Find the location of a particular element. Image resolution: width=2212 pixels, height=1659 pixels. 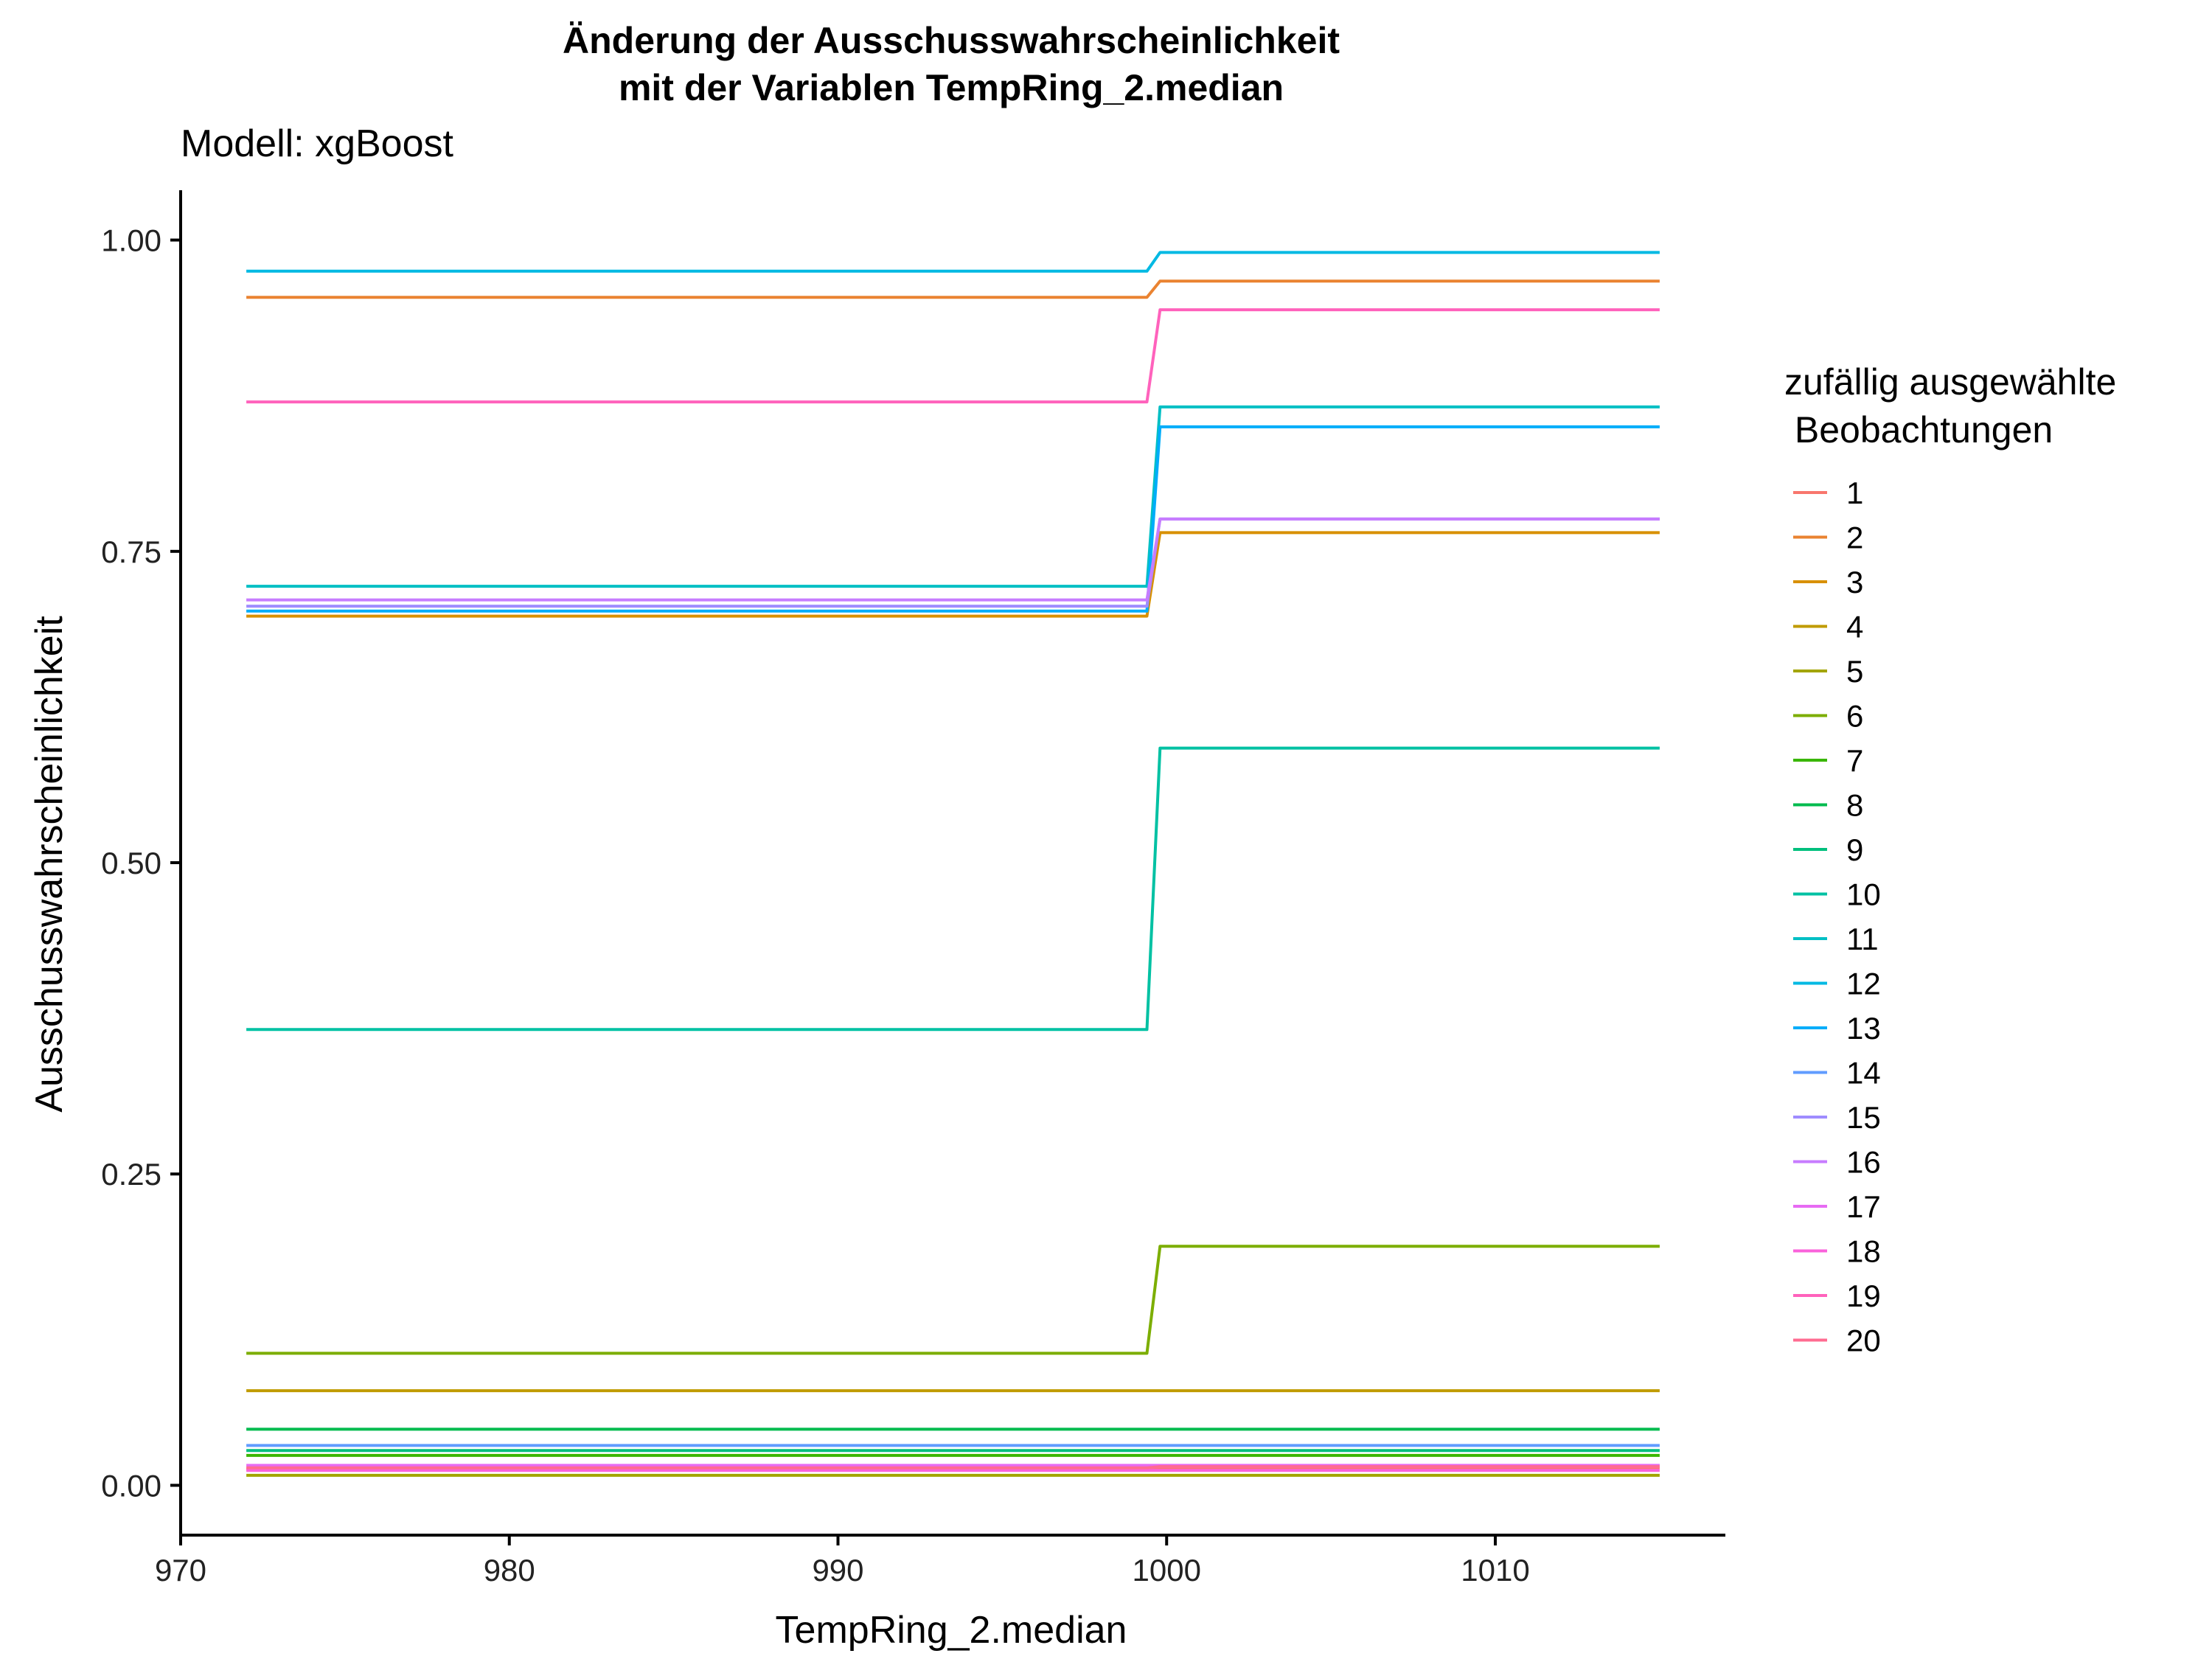

y-tick-label: 0.75 is located at coordinates (131, 552).